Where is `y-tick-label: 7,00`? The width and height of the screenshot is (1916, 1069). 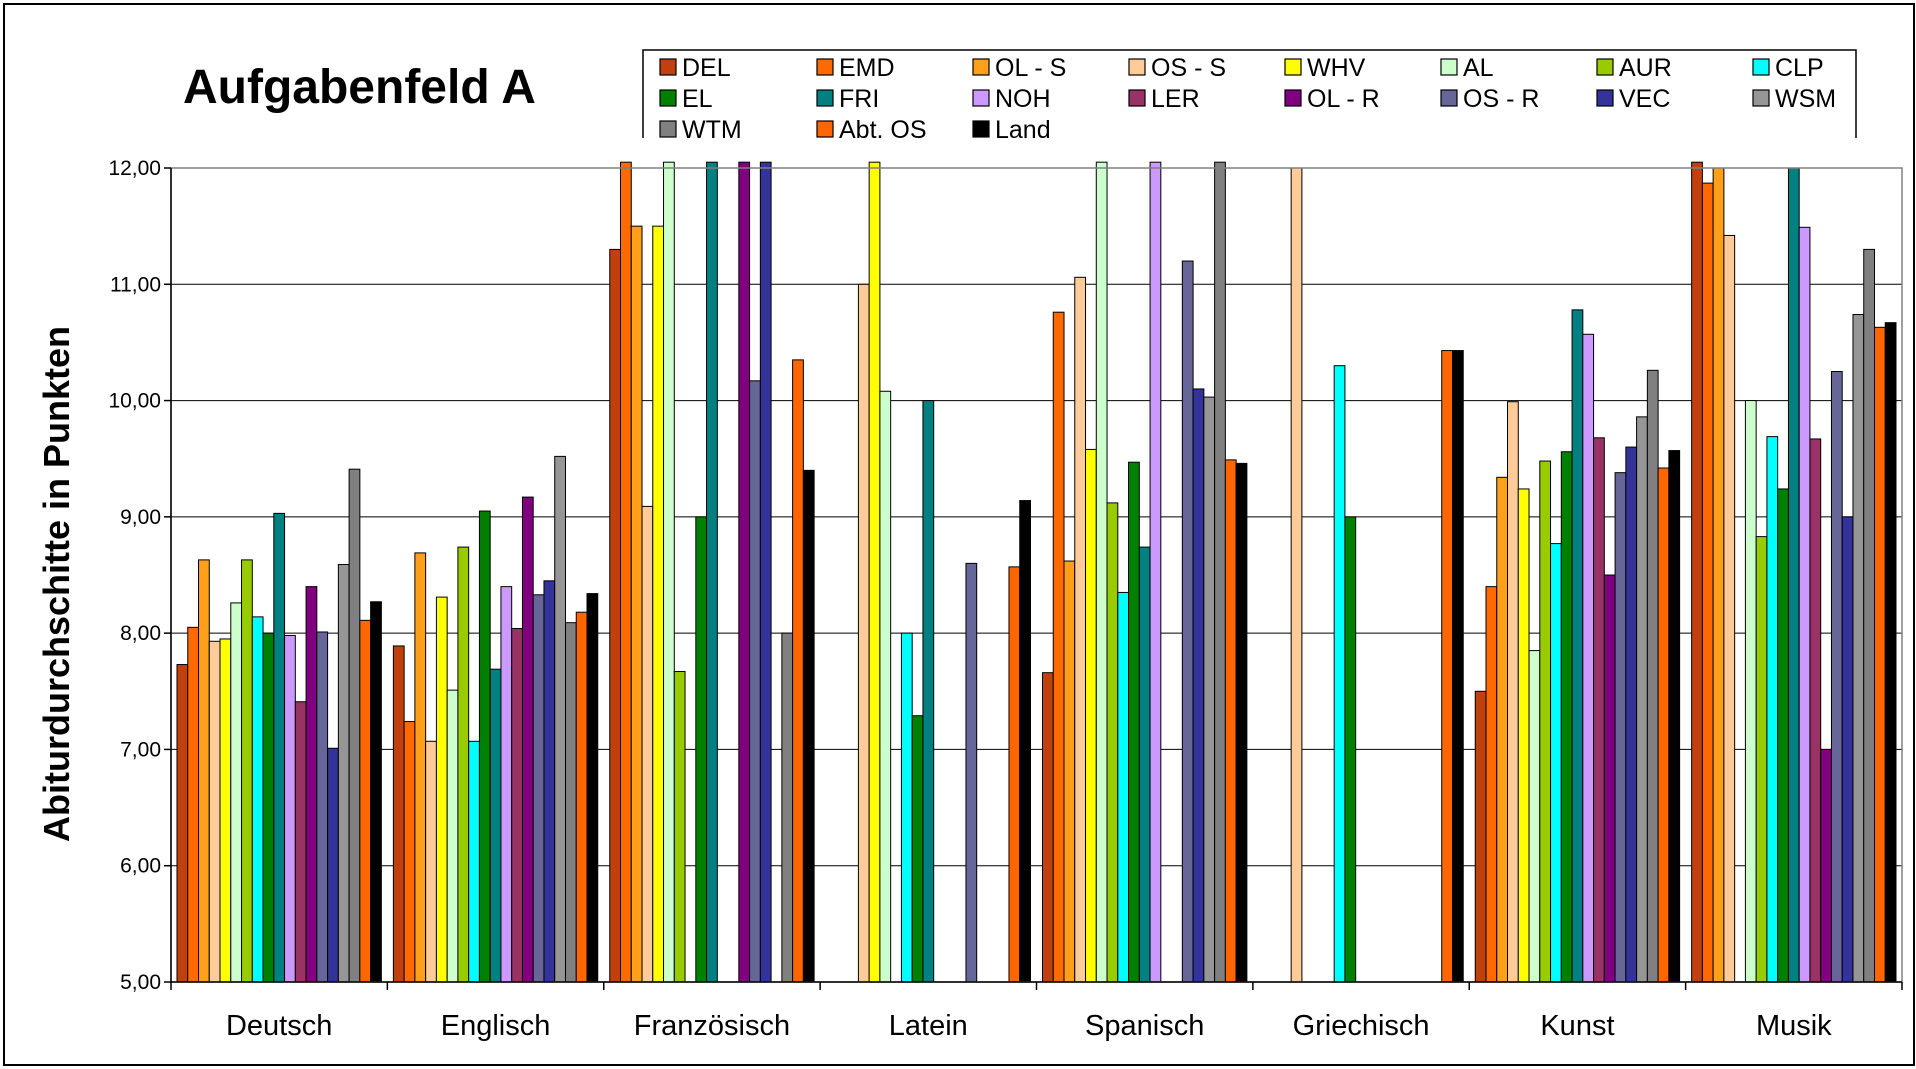 y-tick-label: 7,00 is located at coordinates (140, 749).